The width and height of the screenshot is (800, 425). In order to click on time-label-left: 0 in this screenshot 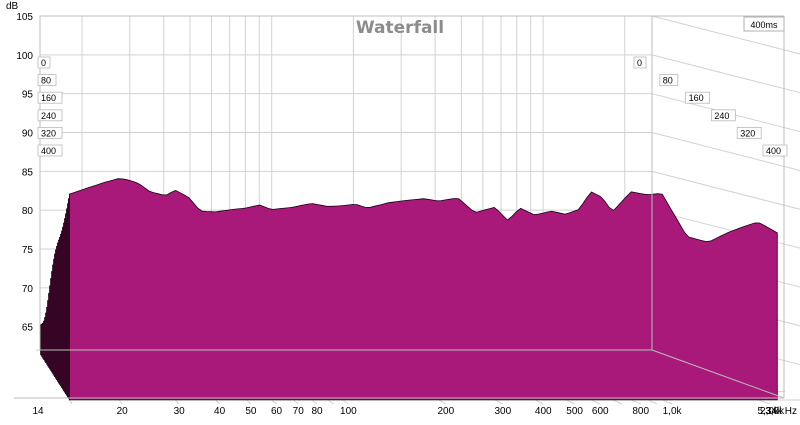, I will do `click(44, 62)`.